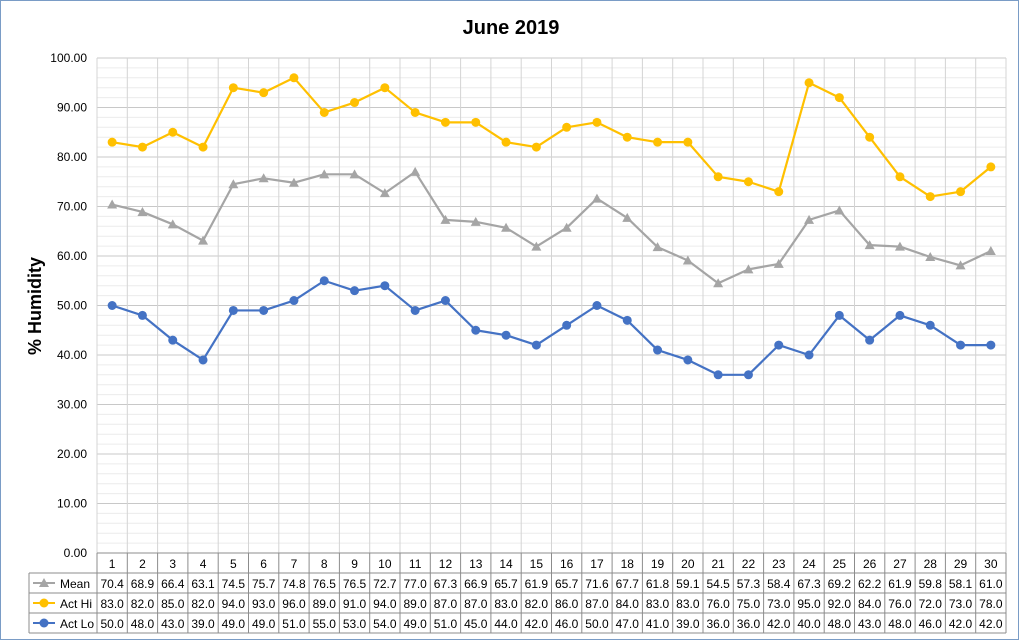  Describe the element at coordinates (840, 564) in the screenshot. I see `x-tick-label: 25` at that location.